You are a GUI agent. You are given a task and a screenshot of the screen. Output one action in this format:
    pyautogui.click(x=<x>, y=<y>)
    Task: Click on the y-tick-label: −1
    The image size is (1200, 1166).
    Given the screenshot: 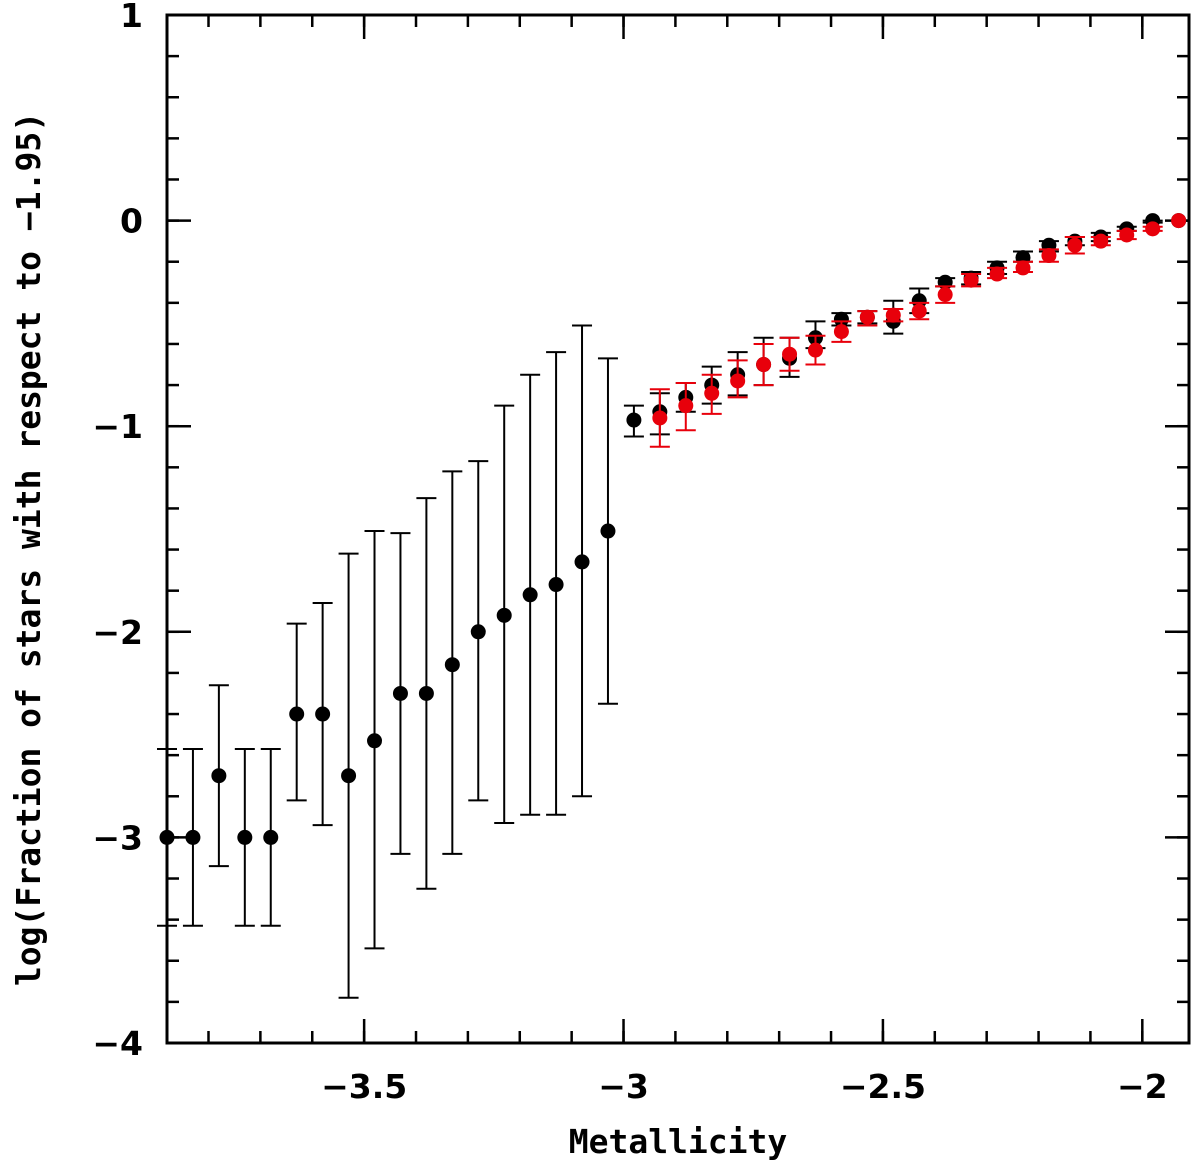 What is the action you would take?
    pyautogui.click(x=117, y=426)
    